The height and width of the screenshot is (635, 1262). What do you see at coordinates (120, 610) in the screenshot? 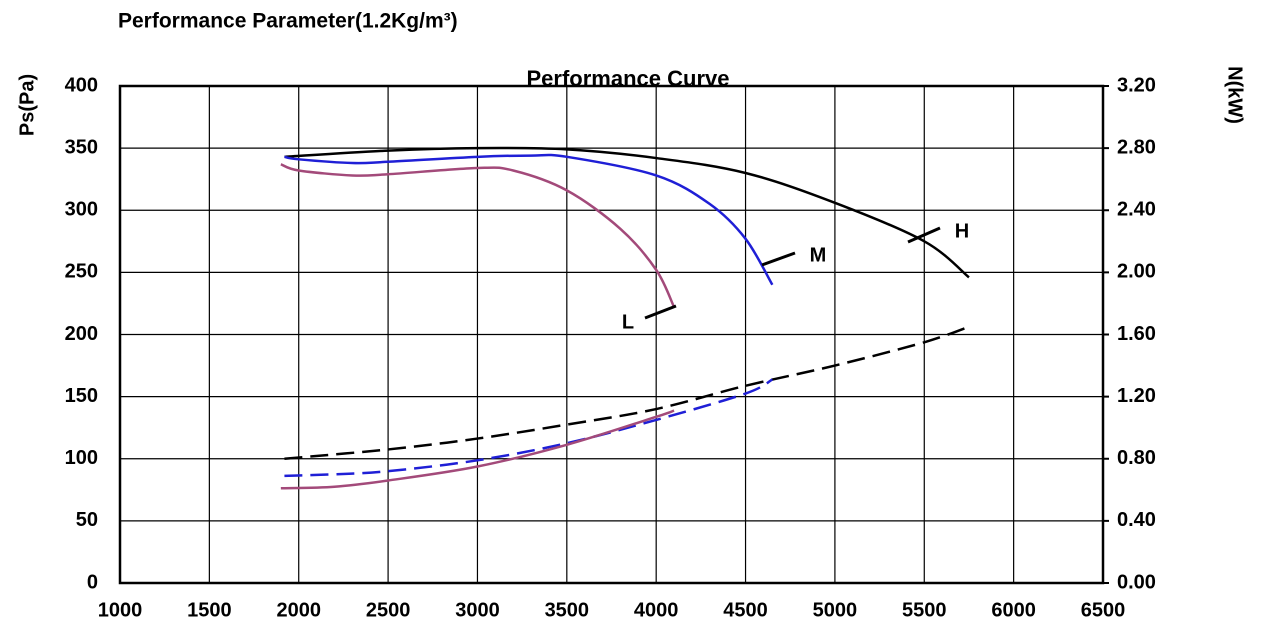
I see `x-tick-label: 1000` at bounding box center [120, 610].